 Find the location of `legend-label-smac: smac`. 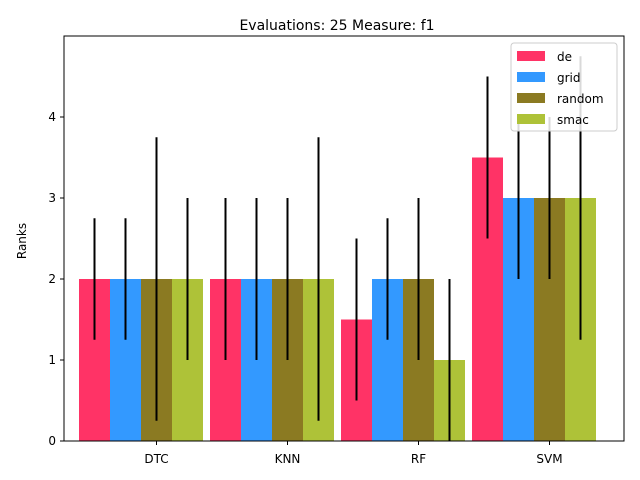

legend-label-smac: smac is located at coordinates (573, 120).